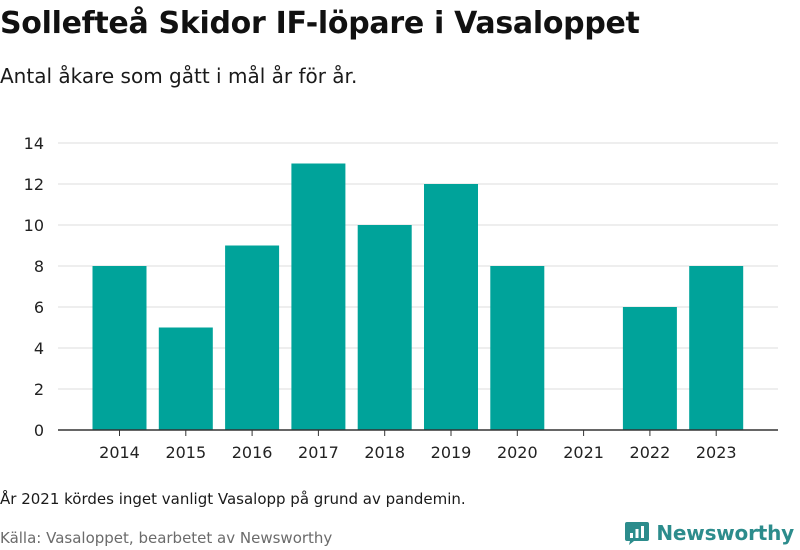 The height and width of the screenshot is (550, 800). What do you see at coordinates (650, 452) in the screenshot?
I see `x-tick-label: 2022` at bounding box center [650, 452].